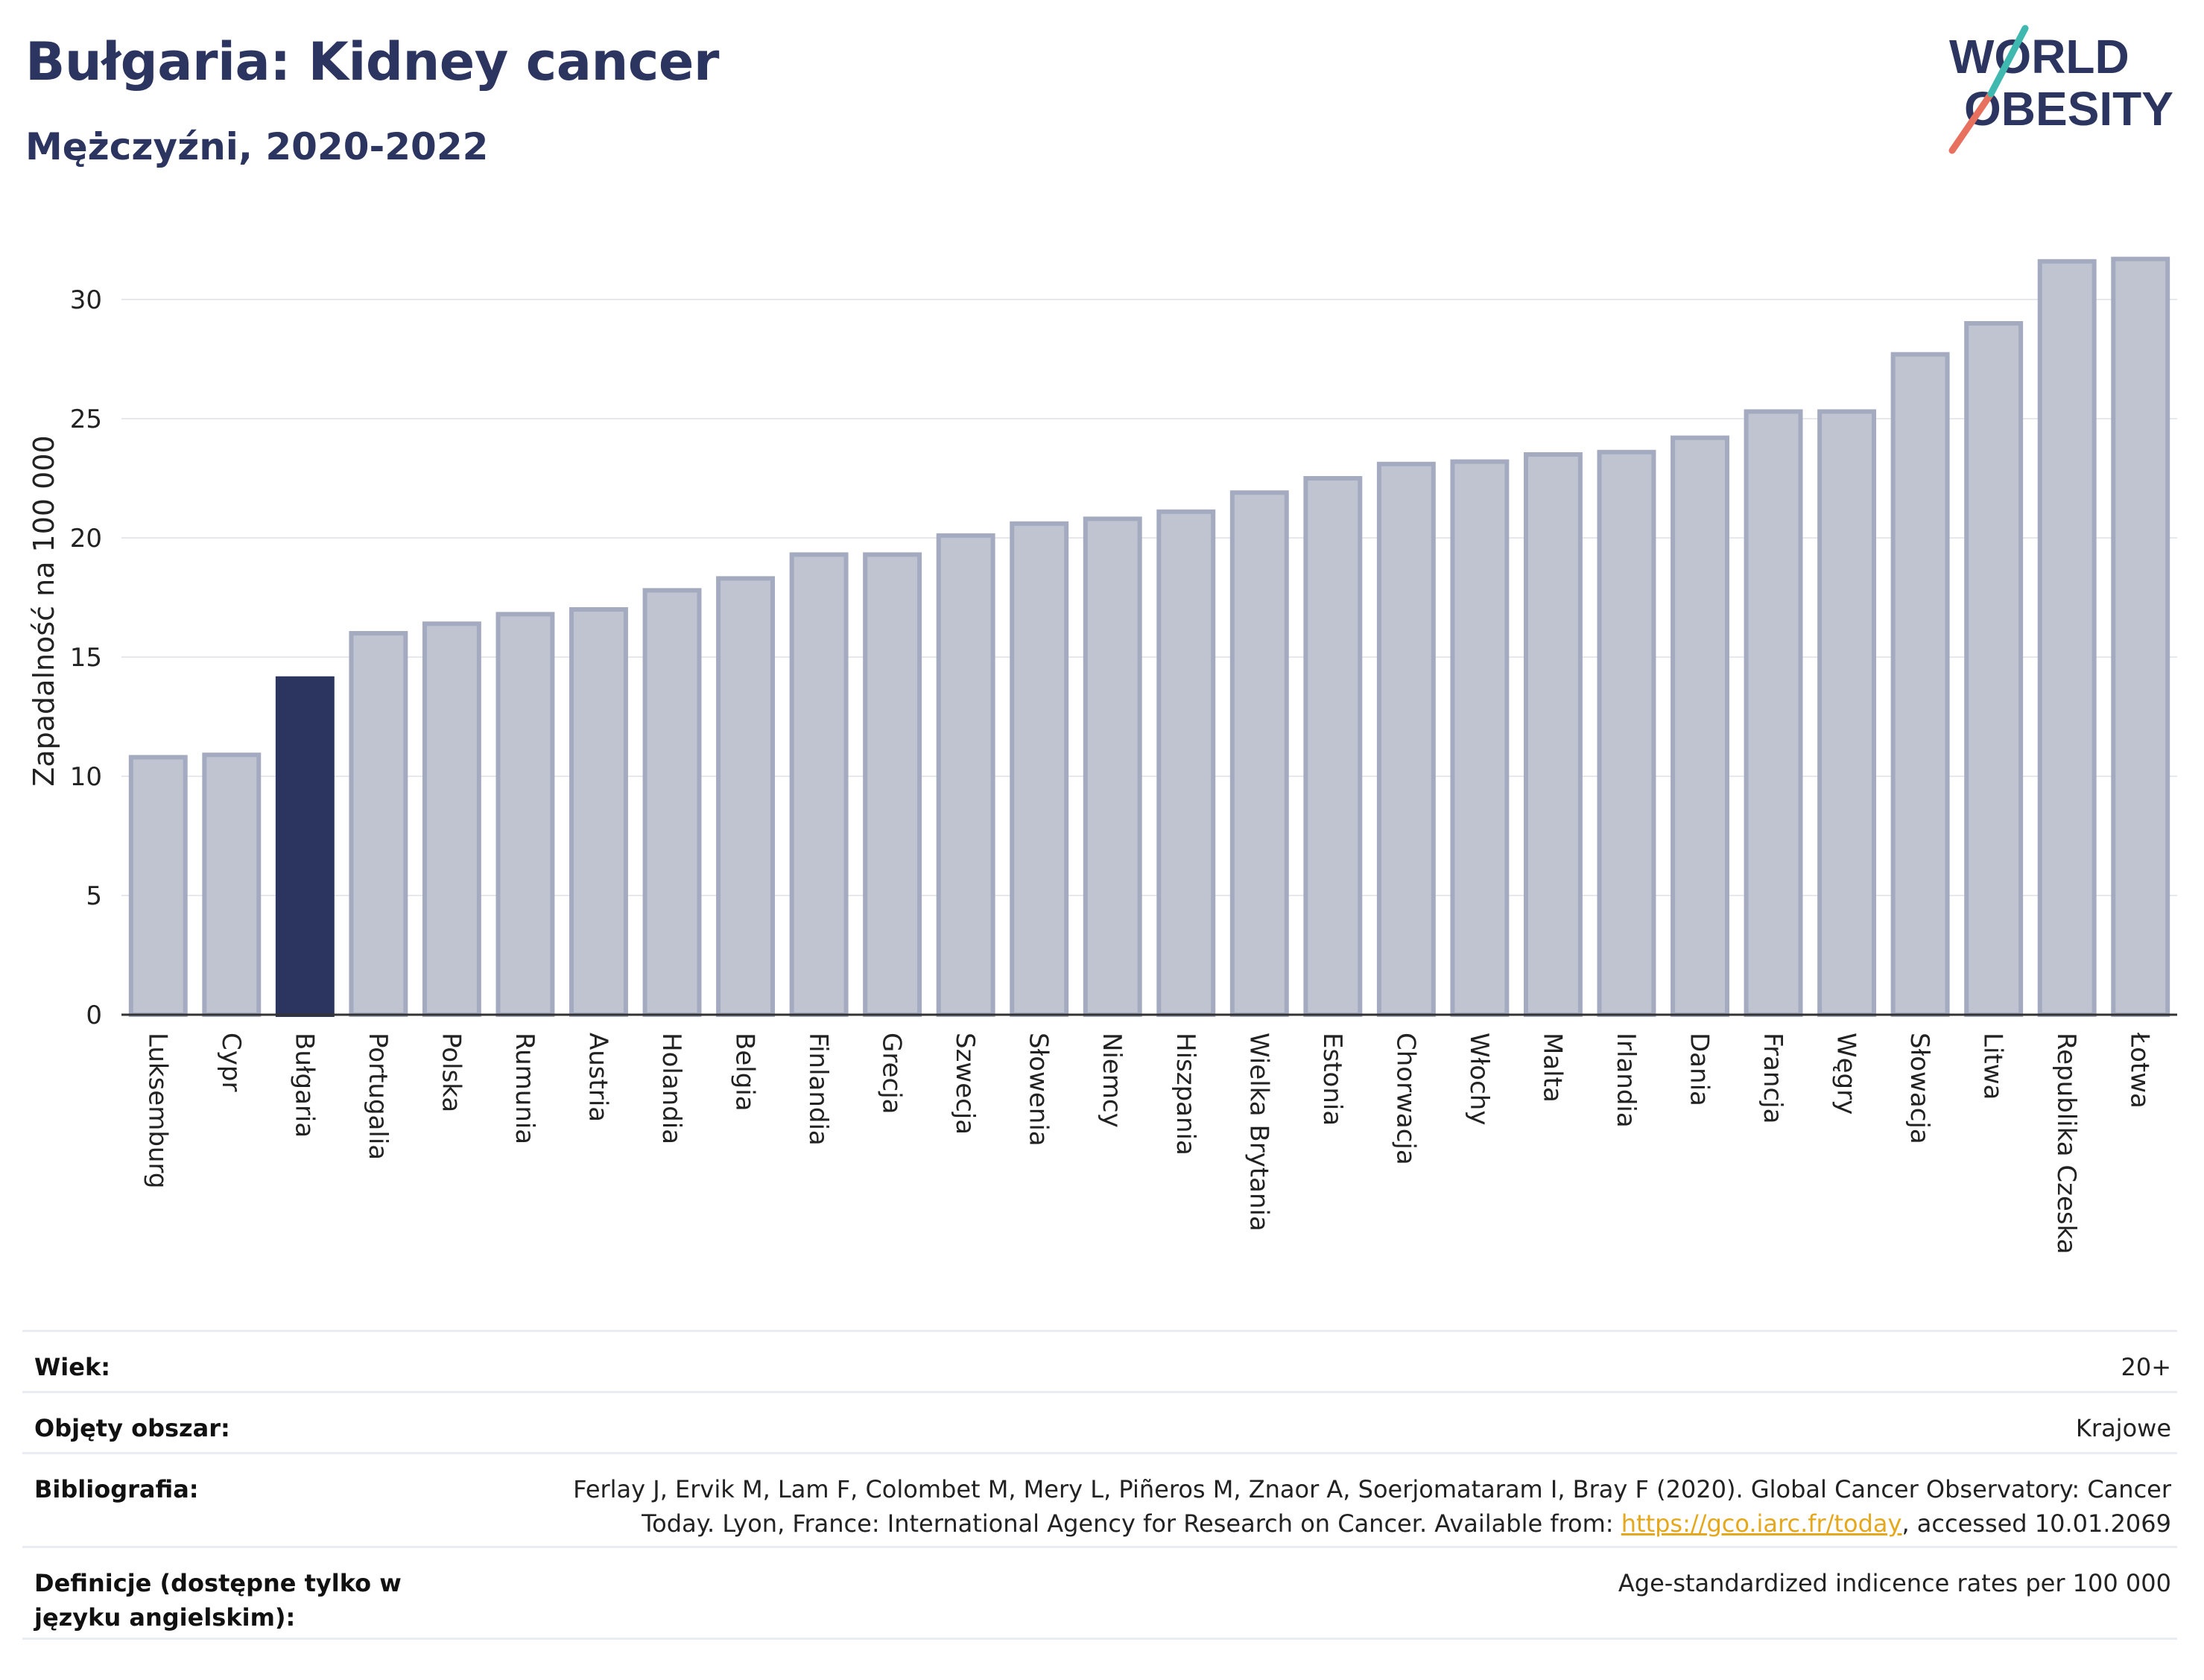  Describe the element at coordinates (231, 1062) in the screenshot. I see `x-tick-label: Cypr` at that location.